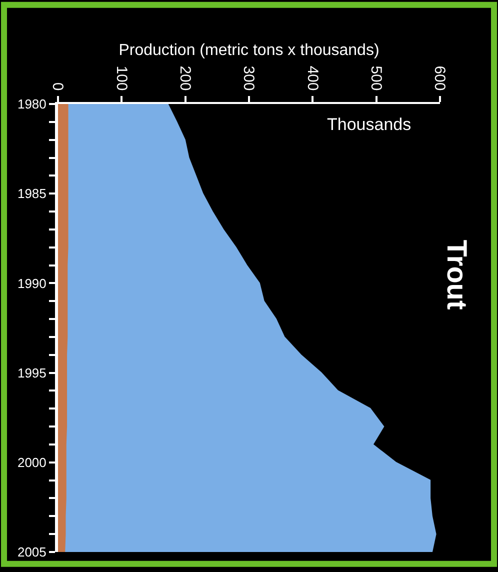  What do you see at coordinates (249, 51) in the screenshot?
I see `x-axis-title: Production (metric tons x thousands)` at bounding box center [249, 51].